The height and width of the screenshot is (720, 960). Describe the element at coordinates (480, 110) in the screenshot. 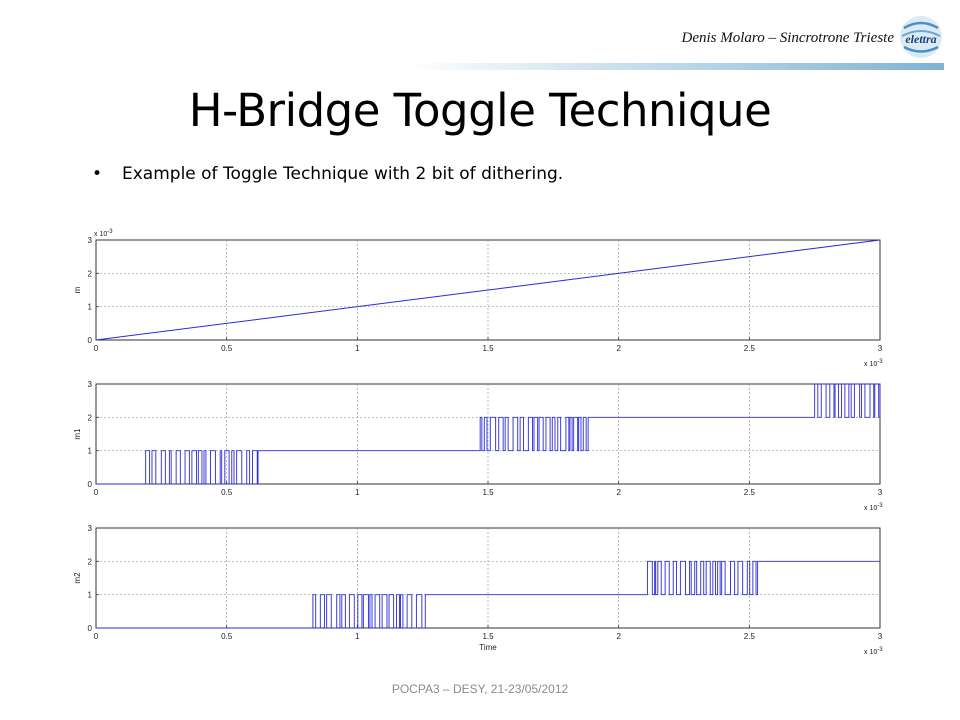

I see `slide-title: H-Bridge Toggle Technique` at that location.